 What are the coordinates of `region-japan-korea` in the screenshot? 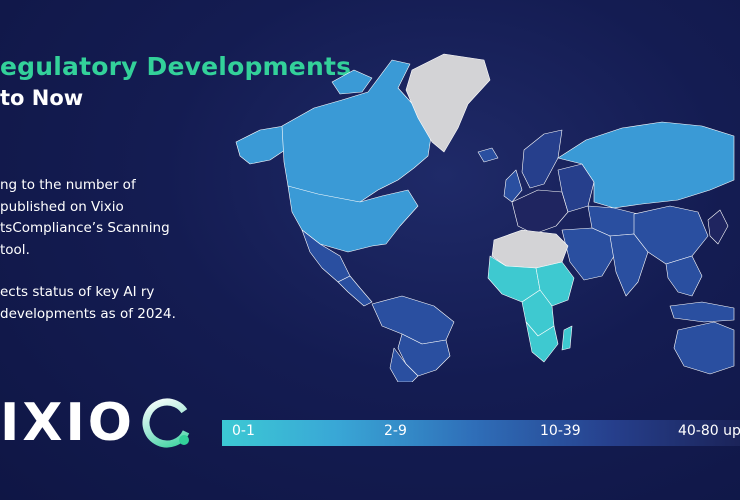 It's located at (718, 227).